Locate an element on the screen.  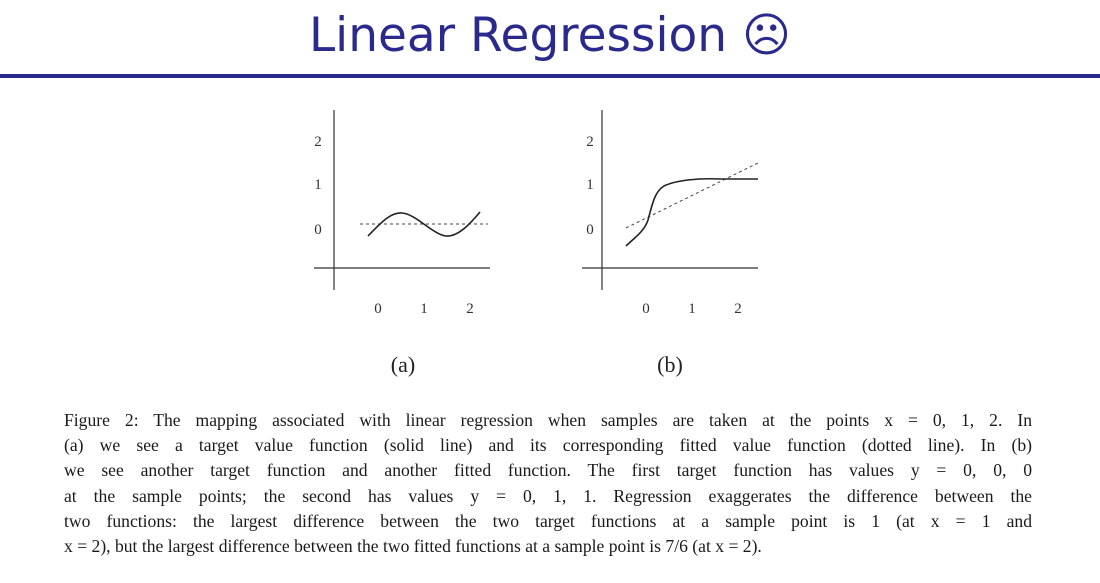
panel-a-x-tick: 1 is located at coordinates (424, 309).